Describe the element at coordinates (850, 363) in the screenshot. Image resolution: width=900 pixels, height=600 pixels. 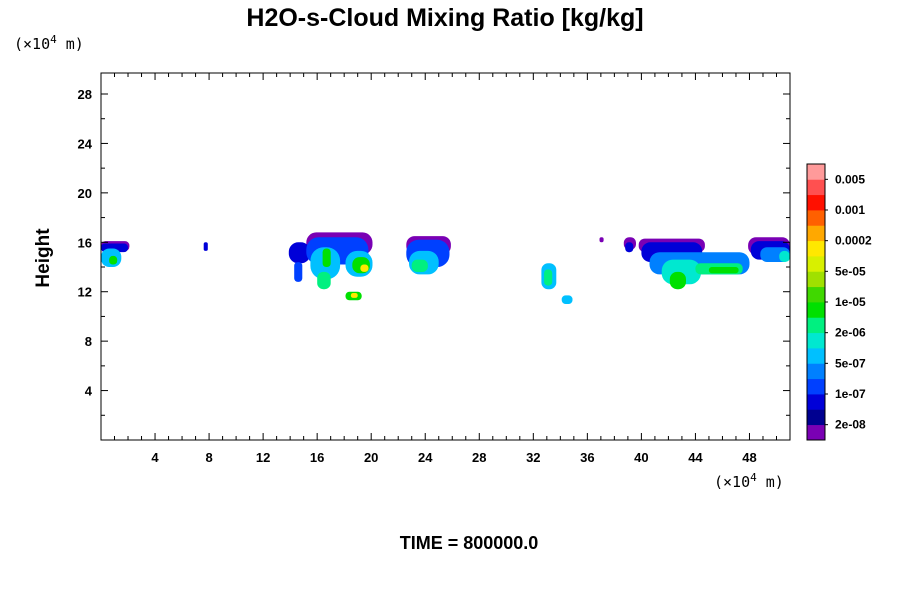
I see `colorbar-label: 5e-07` at that location.